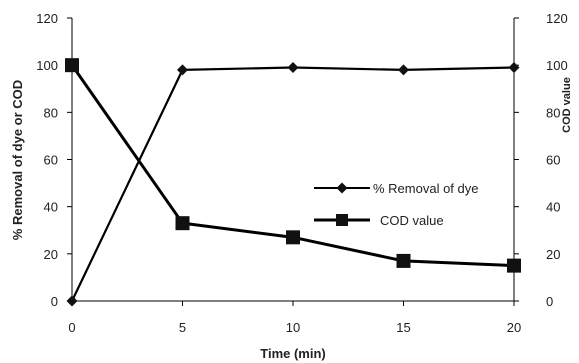 Image resolution: width=579 pixels, height=363 pixels. I want to click on right-tick-label: 40, so click(553, 207).